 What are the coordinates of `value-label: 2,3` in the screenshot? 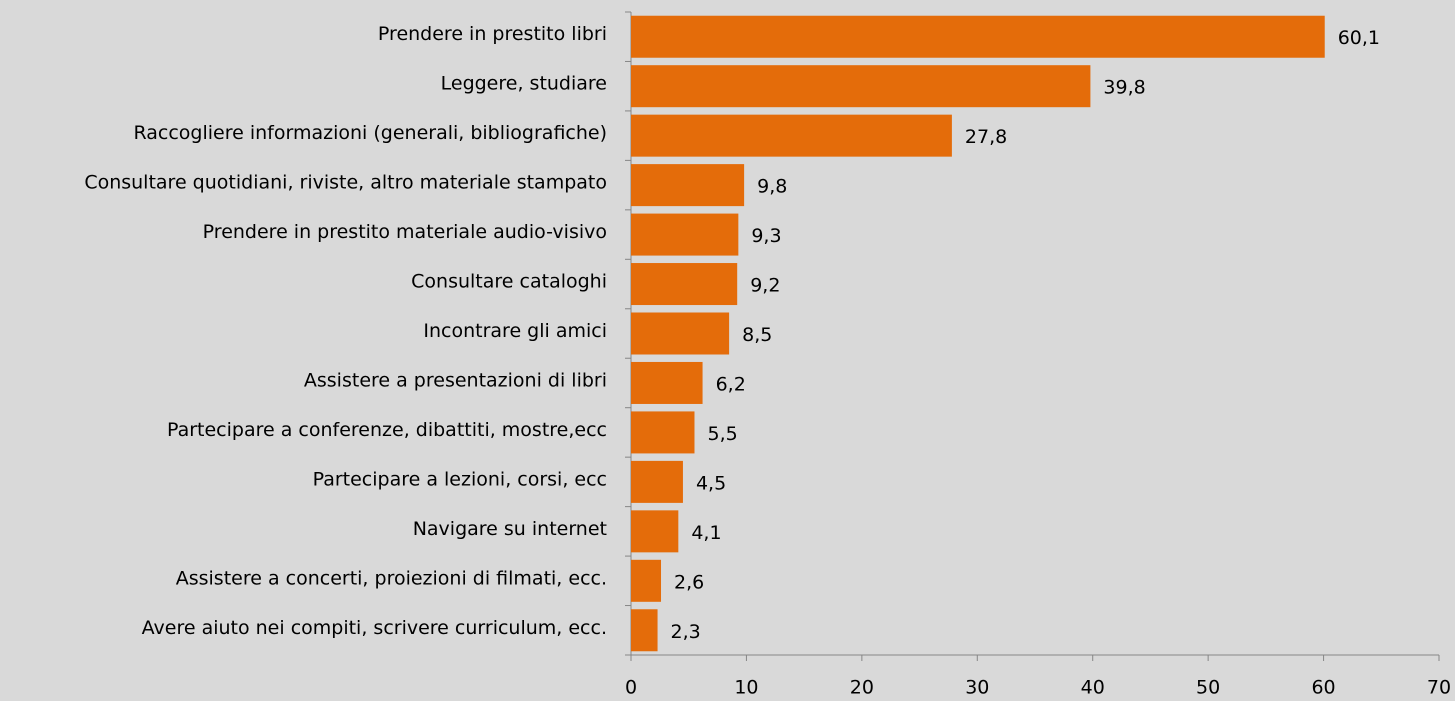 It's located at (686, 632).